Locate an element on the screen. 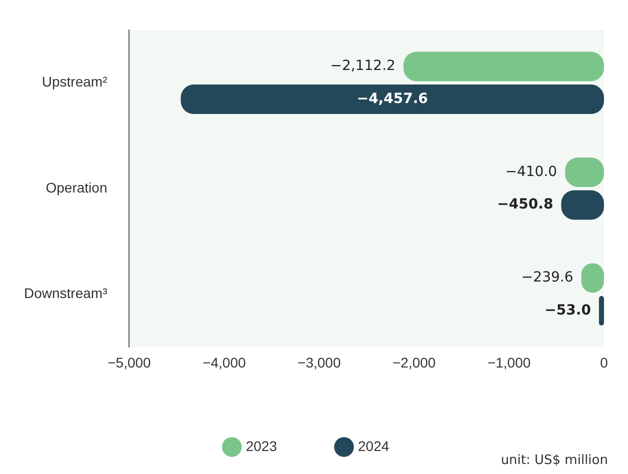  data-label: −2,112.2 is located at coordinates (363, 66).